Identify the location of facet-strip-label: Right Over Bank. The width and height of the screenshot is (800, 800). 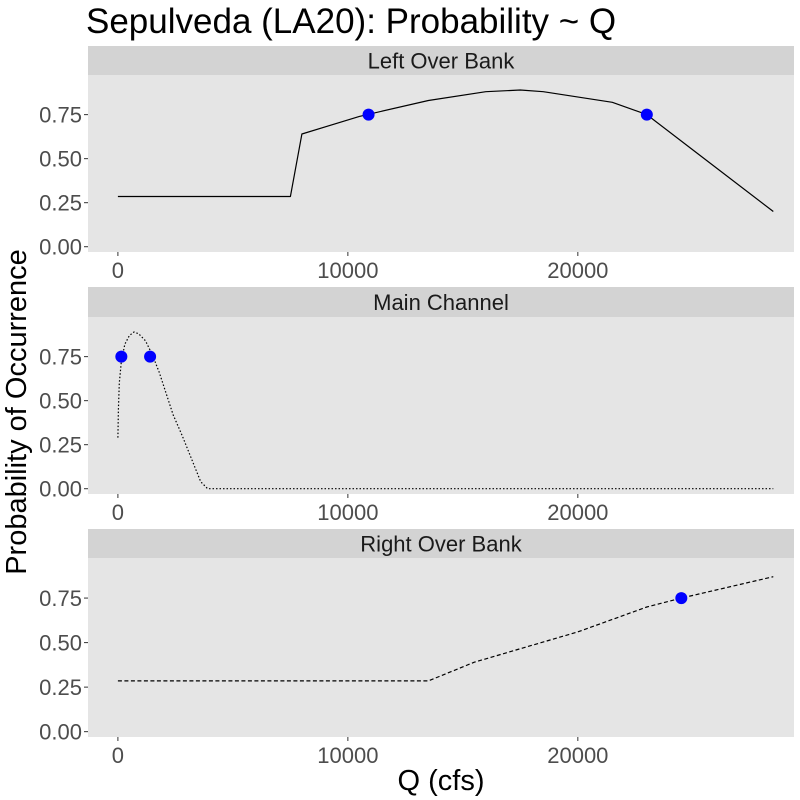
(441, 544).